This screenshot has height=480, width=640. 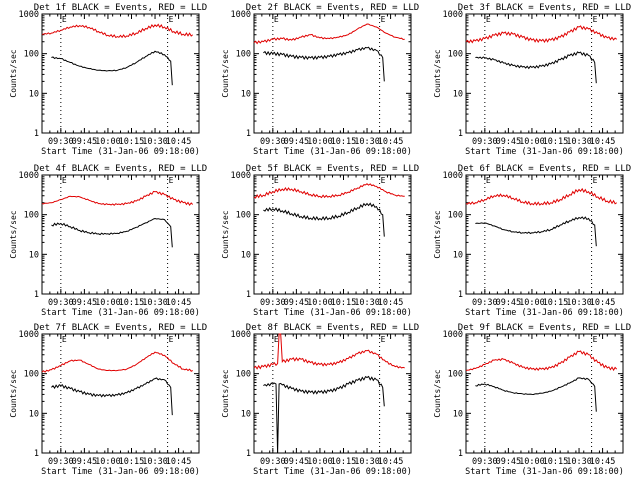 I want to click on chart-title: Det 2f BLACK = Events, RED = LLD, so click(x=332, y=8).